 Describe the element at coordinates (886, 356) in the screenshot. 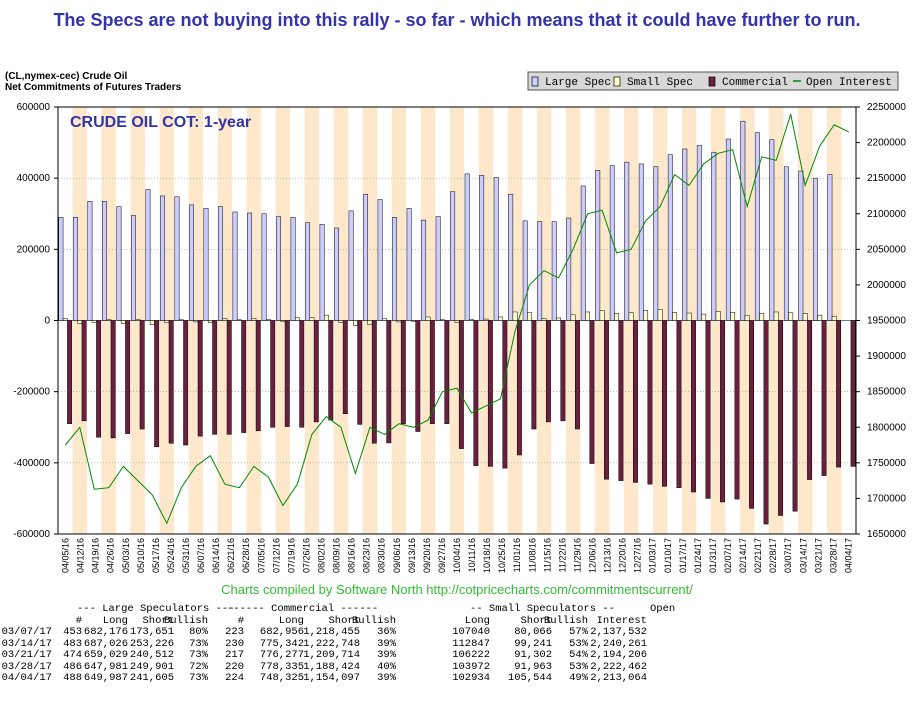

I see `right-axis-tick-label: 1900000` at that location.